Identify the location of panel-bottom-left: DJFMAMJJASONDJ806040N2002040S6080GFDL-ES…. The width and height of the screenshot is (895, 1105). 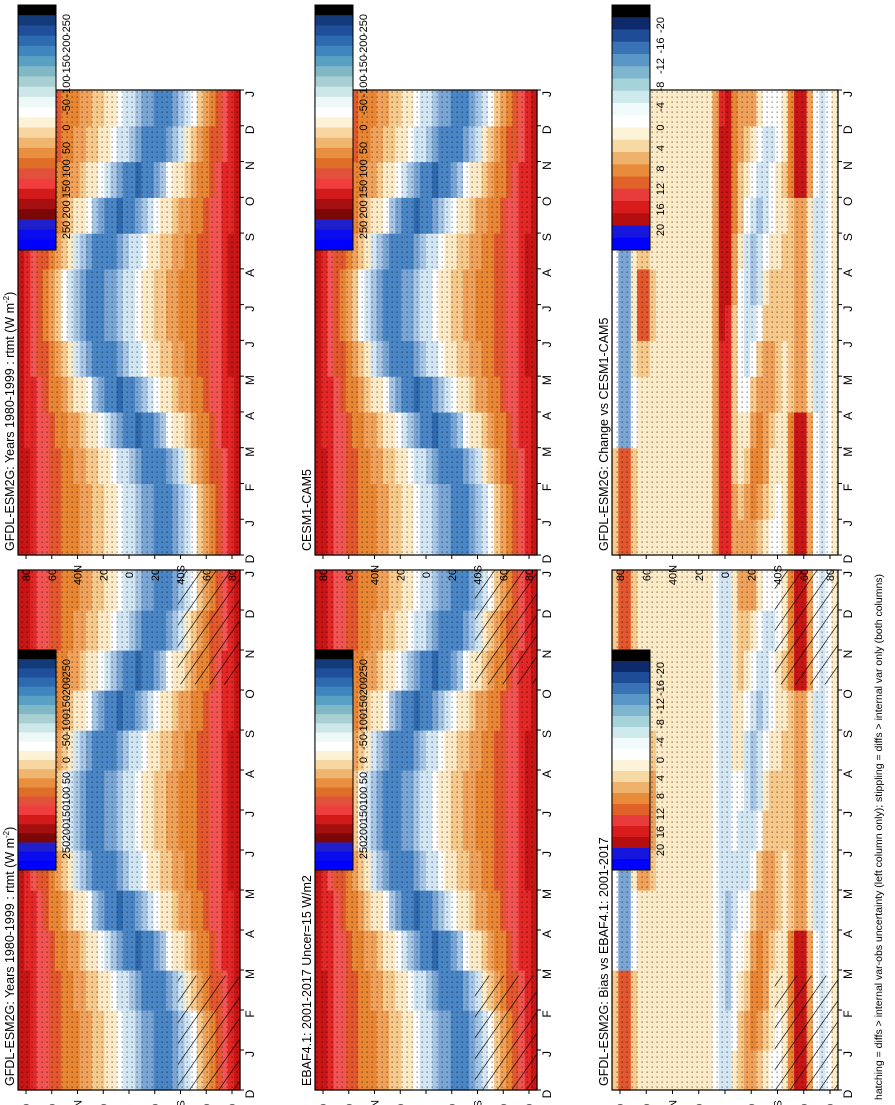
(726, 837).